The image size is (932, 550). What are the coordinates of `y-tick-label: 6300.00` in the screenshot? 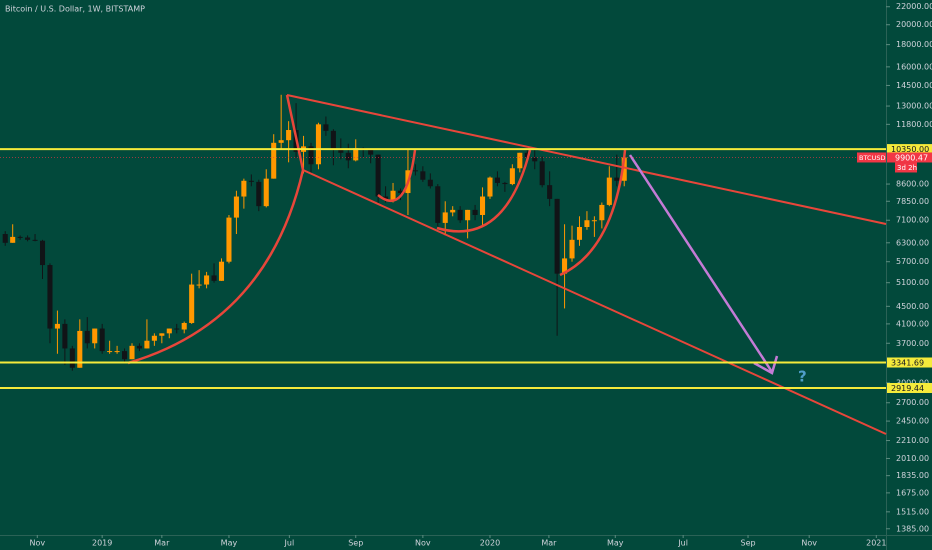 It's located at (912, 242).